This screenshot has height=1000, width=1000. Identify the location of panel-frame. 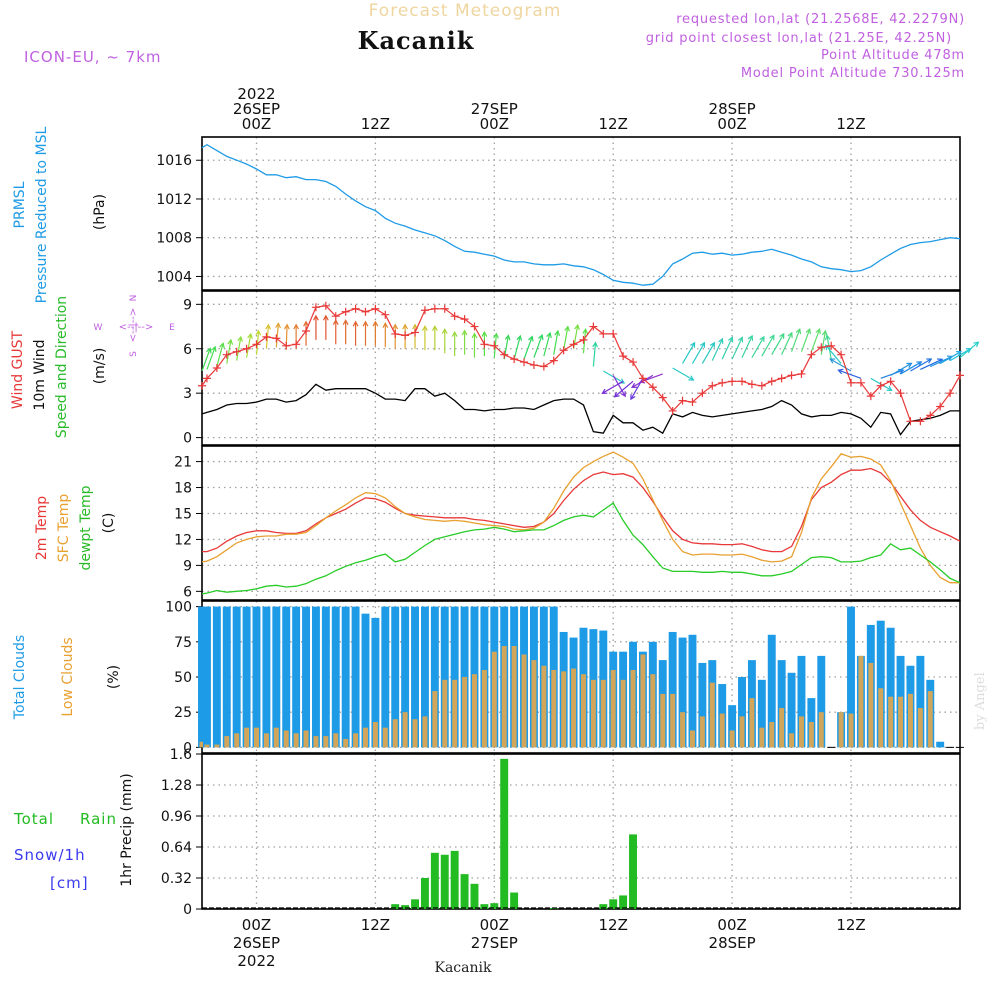
(581, 831).